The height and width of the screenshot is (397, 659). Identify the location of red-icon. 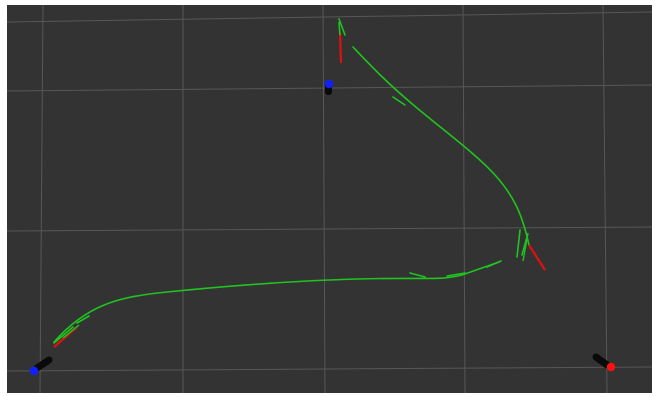
(611, 367).